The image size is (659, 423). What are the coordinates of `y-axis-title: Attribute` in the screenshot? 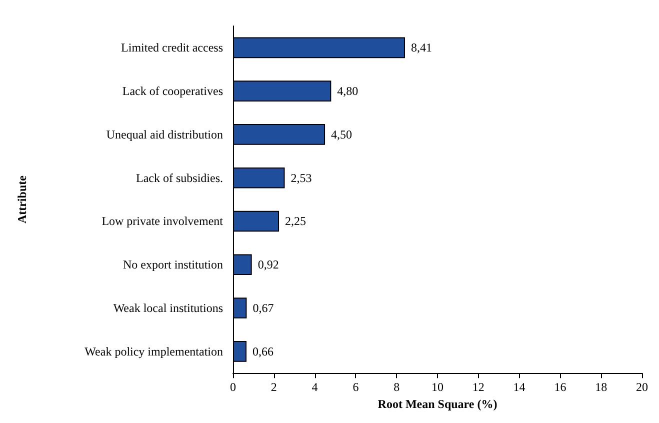 It's located at (22, 199).